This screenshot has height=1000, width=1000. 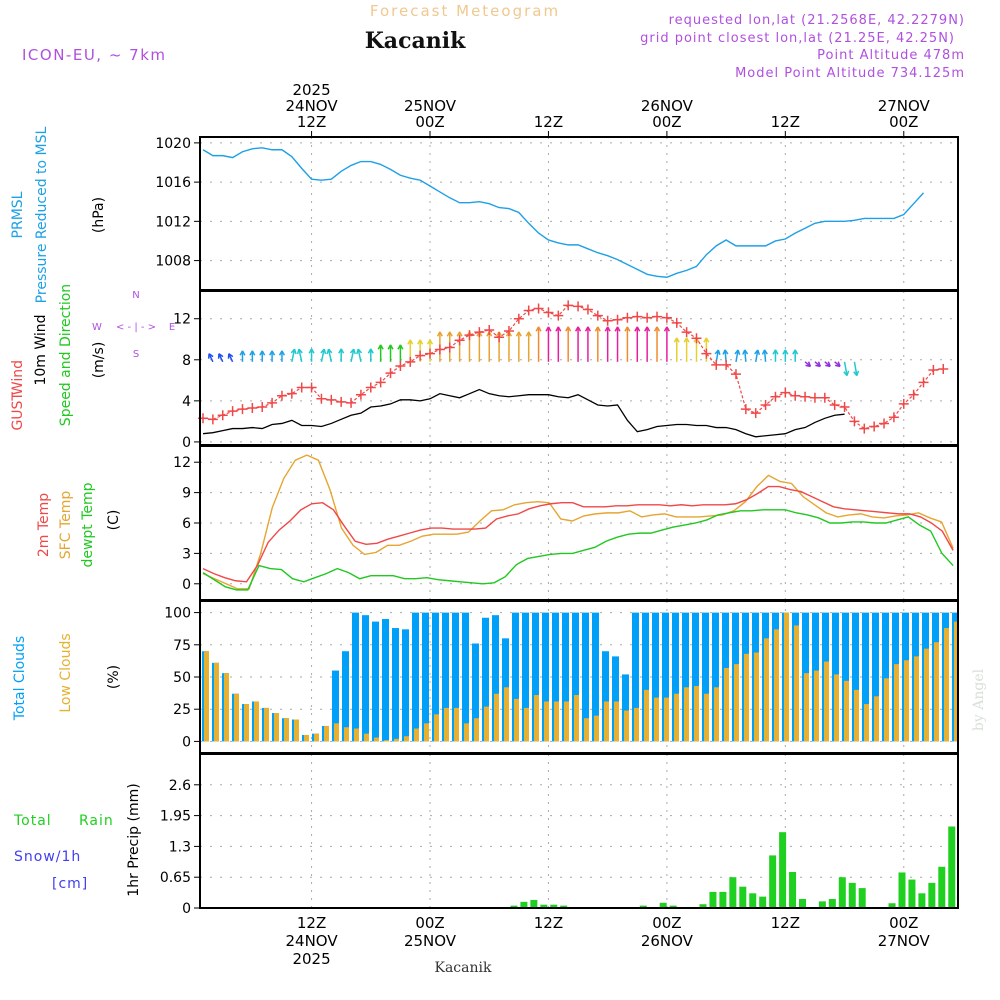 I want to click on compass-cross: < - | - >, so click(x=136, y=327).